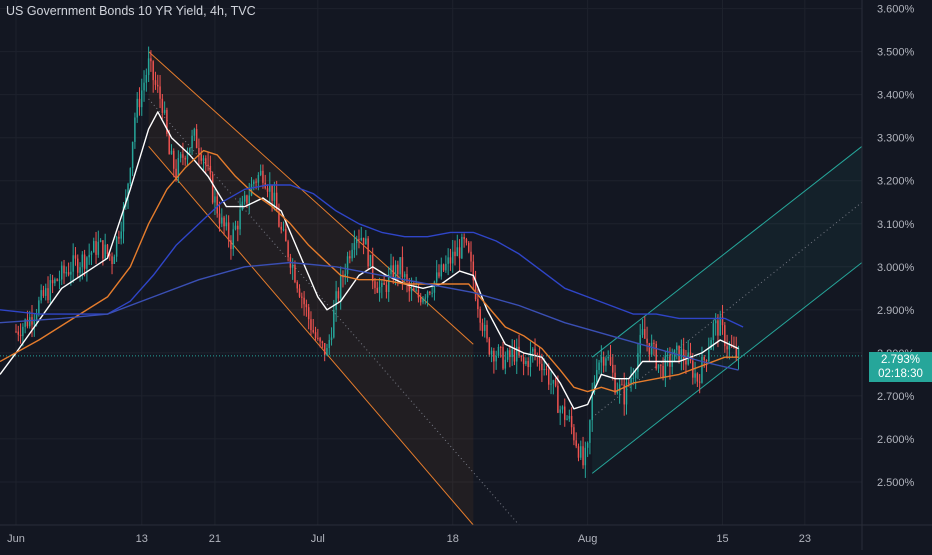  What do you see at coordinates (896, 182) in the screenshot?
I see `y-tick-label: 3.200%` at bounding box center [896, 182].